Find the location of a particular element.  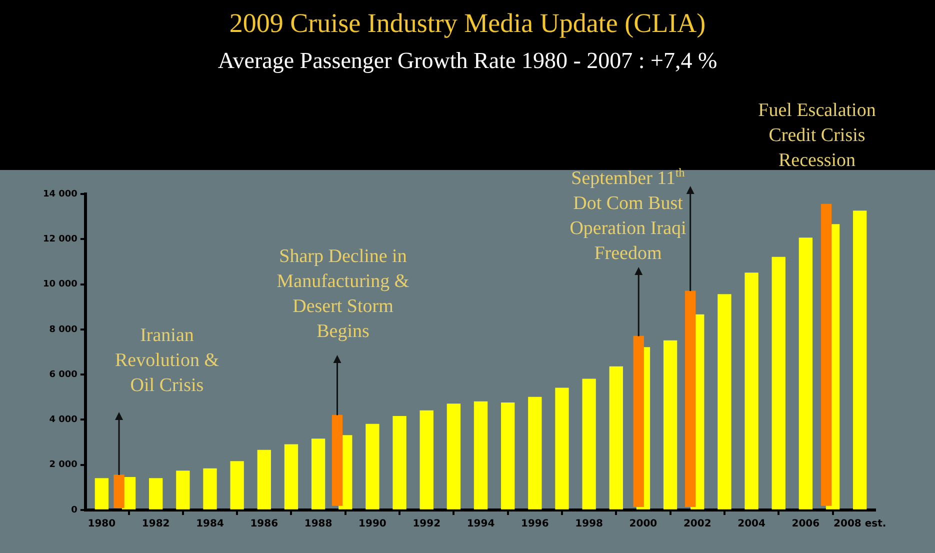

x-tick-label: 2000 is located at coordinates (643, 524).